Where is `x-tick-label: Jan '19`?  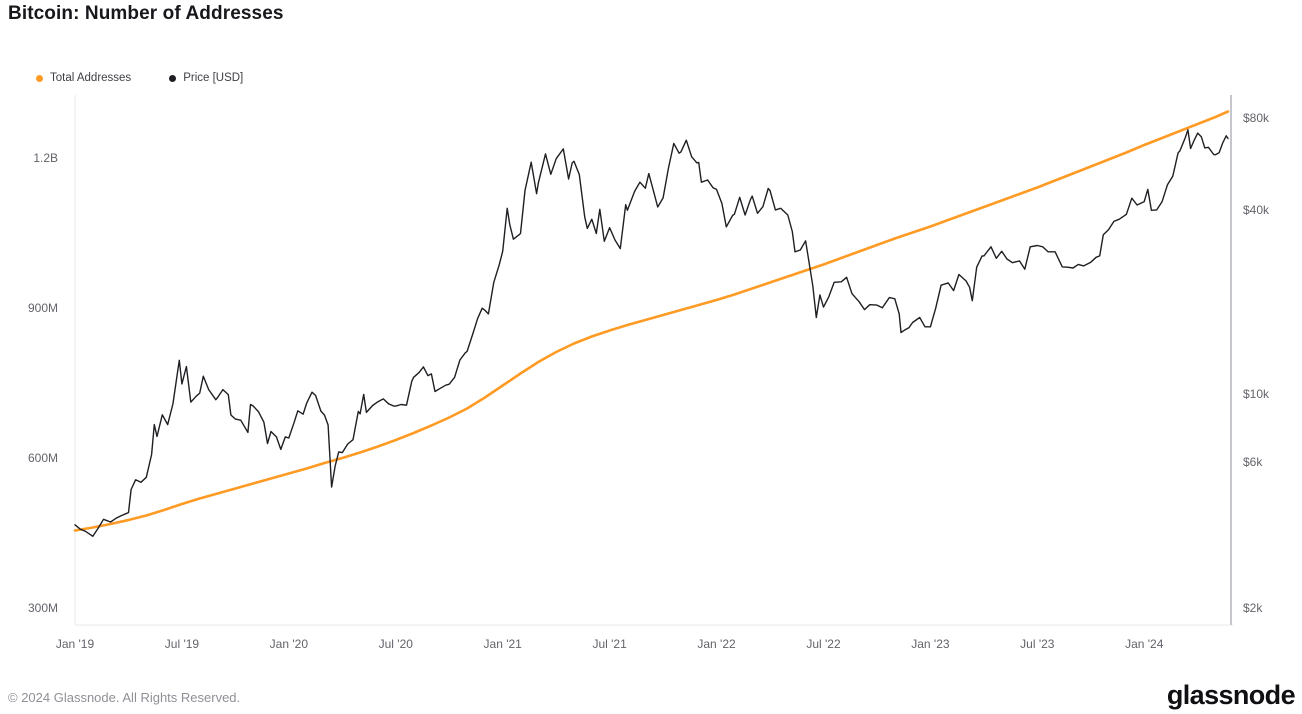 x-tick-label: Jan '19 is located at coordinates (75, 644).